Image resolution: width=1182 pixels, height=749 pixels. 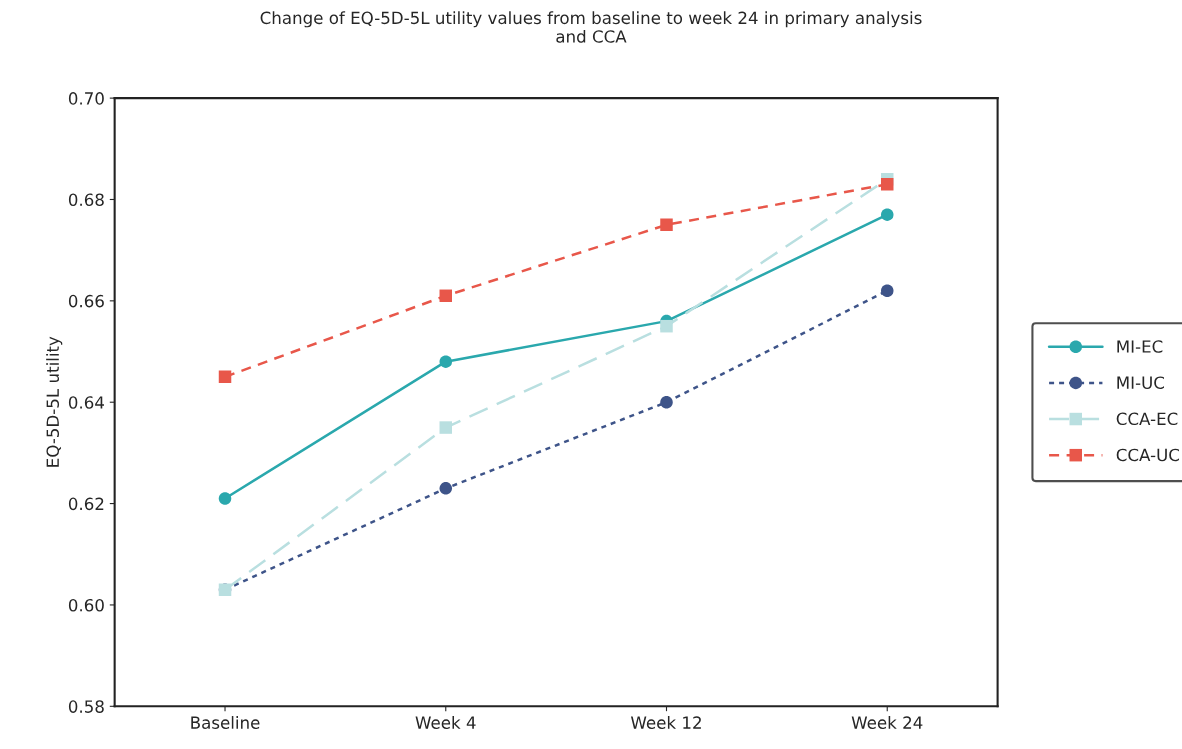 What do you see at coordinates (54, 401) in the screenshot?
I see `y-axis-title: EQ-5D-5L utility` at bounding box center [54, 401].